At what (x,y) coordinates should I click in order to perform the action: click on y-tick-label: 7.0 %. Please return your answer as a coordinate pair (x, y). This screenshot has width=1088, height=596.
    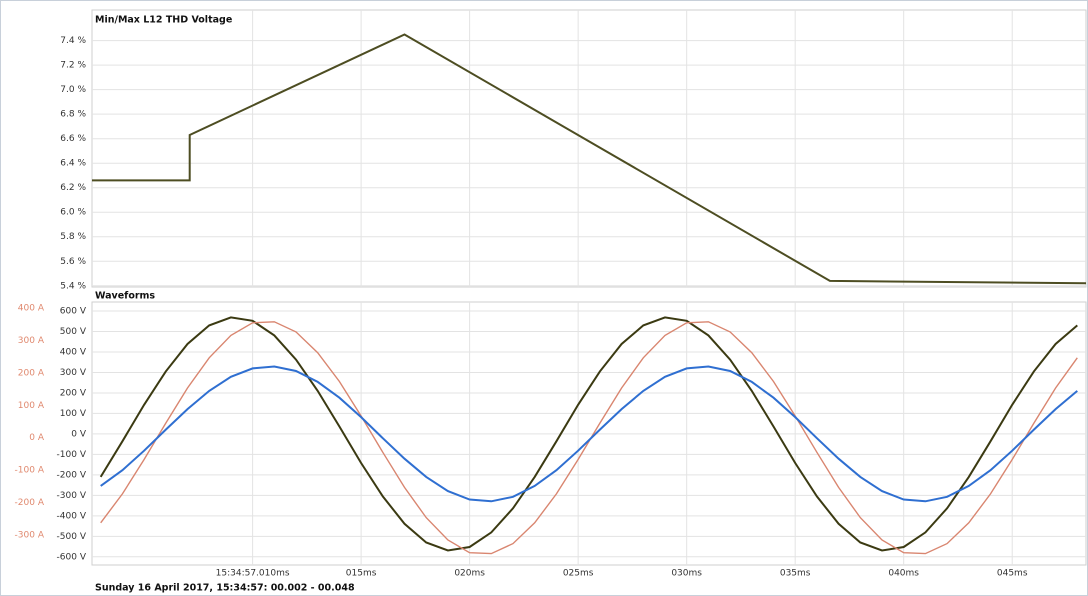
    Looking at the image, I should click on (73, 90).